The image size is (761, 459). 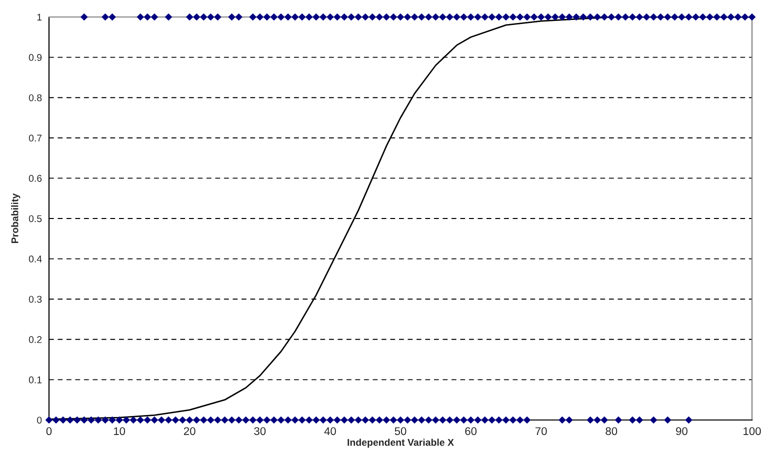 What do you see at coordinates (35, 57) in the screenshot?
I see `y-tick-label: 0.9` at bounding box center [35, 57].